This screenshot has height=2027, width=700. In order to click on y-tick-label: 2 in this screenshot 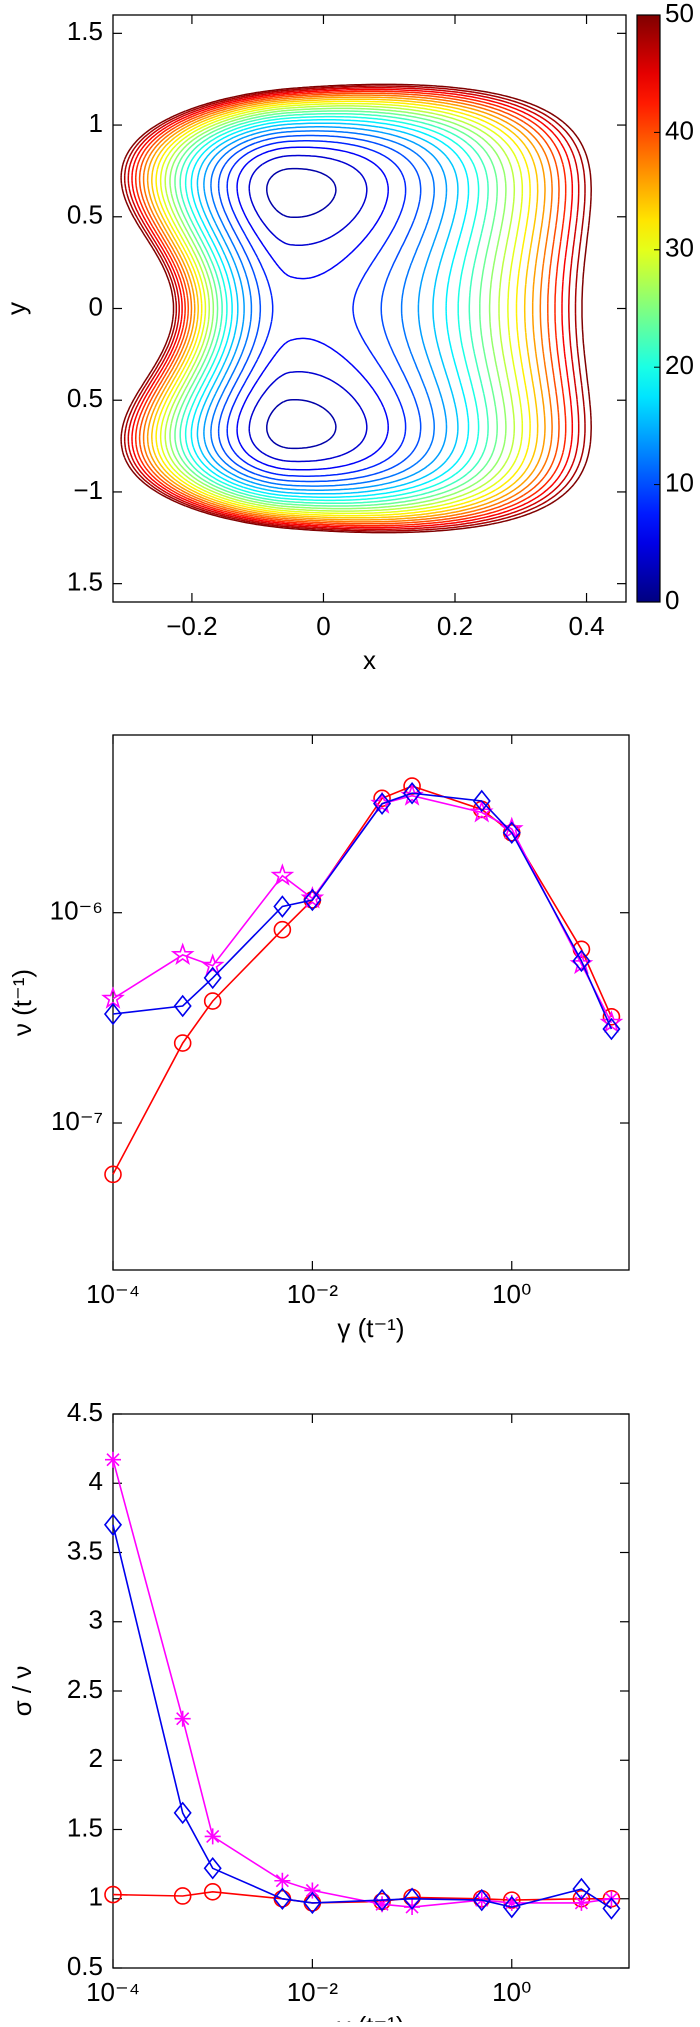, I will do `click(96, 1758)`.